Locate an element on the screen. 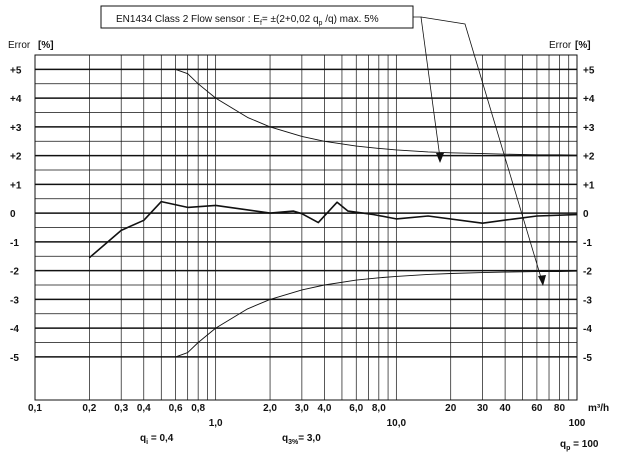 This screenshot has width=620, height=452. x-tick-label: 6,0 is located at coordinates (356, 408).